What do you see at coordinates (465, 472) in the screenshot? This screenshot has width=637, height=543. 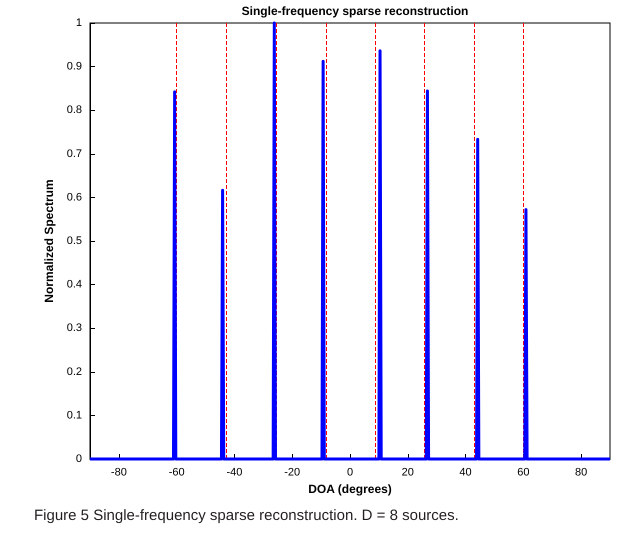 I see `x-tick-label: 40` at bounding box center [465, 472].